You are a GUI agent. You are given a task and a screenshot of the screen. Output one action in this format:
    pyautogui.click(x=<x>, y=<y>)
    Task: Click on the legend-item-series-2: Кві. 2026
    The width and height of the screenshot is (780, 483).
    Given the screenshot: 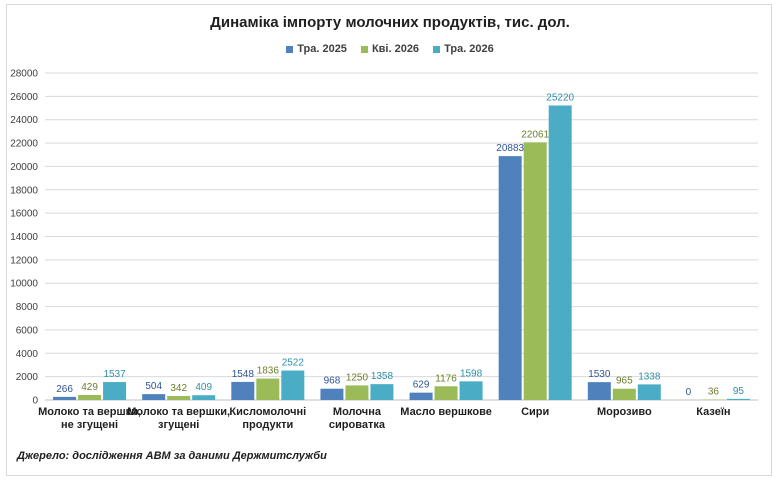 What is the action you would take?
    pyautogui.click(x=390, y=49)
    